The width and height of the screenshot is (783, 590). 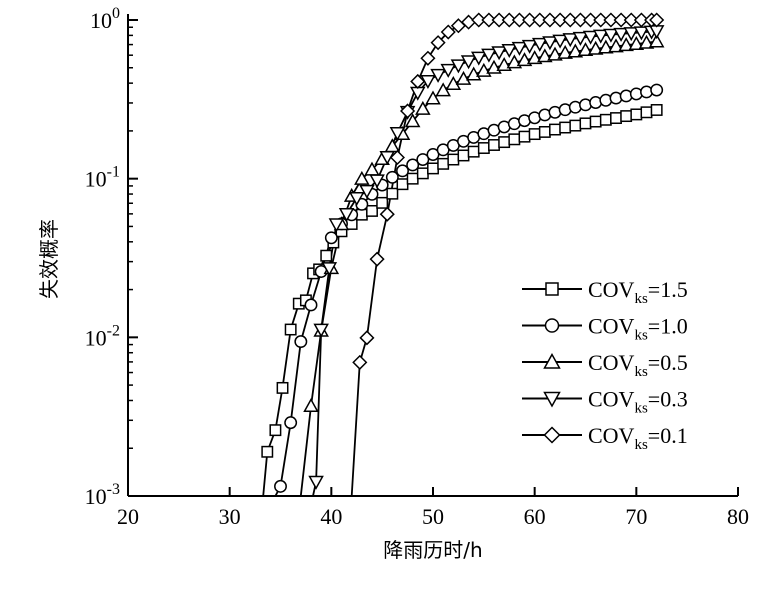 I want to click on legend-label: COVks=0.5, so click(x=638, y=365).